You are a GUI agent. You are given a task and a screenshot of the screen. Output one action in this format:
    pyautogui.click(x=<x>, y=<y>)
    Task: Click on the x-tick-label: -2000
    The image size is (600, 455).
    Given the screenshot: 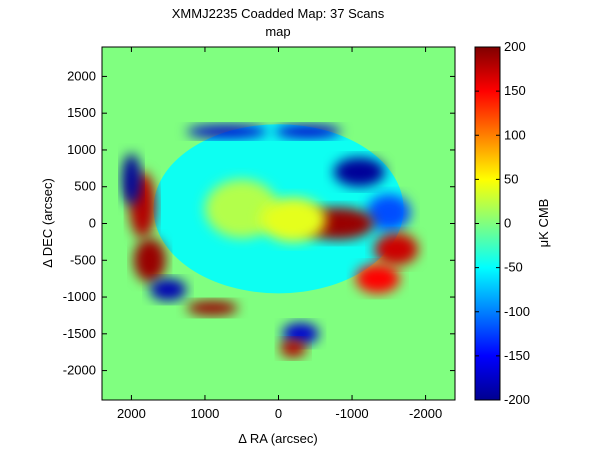 What is the action you would take?
    pyautogui.click(x=425, y=413)
    